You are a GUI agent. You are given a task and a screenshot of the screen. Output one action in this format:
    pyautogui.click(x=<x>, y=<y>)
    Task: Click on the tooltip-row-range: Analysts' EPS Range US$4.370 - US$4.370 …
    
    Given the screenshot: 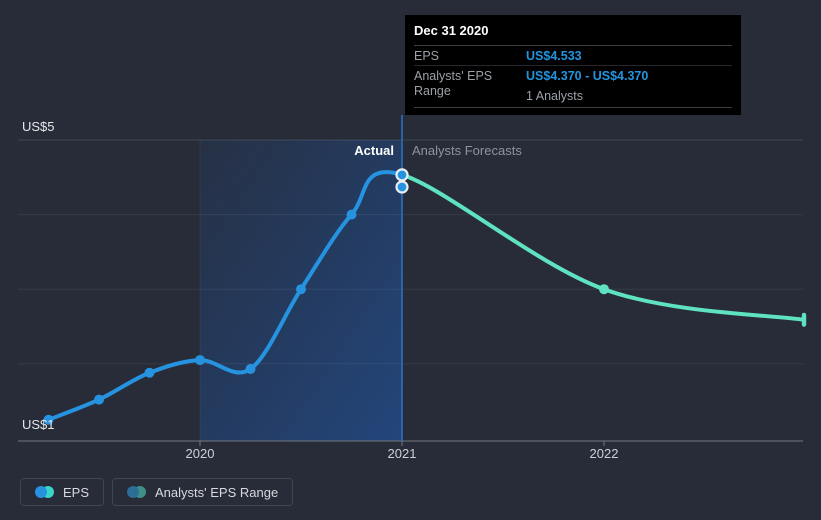 What is the action you would take?
    pyautogui.click(x=573, y=85)
    